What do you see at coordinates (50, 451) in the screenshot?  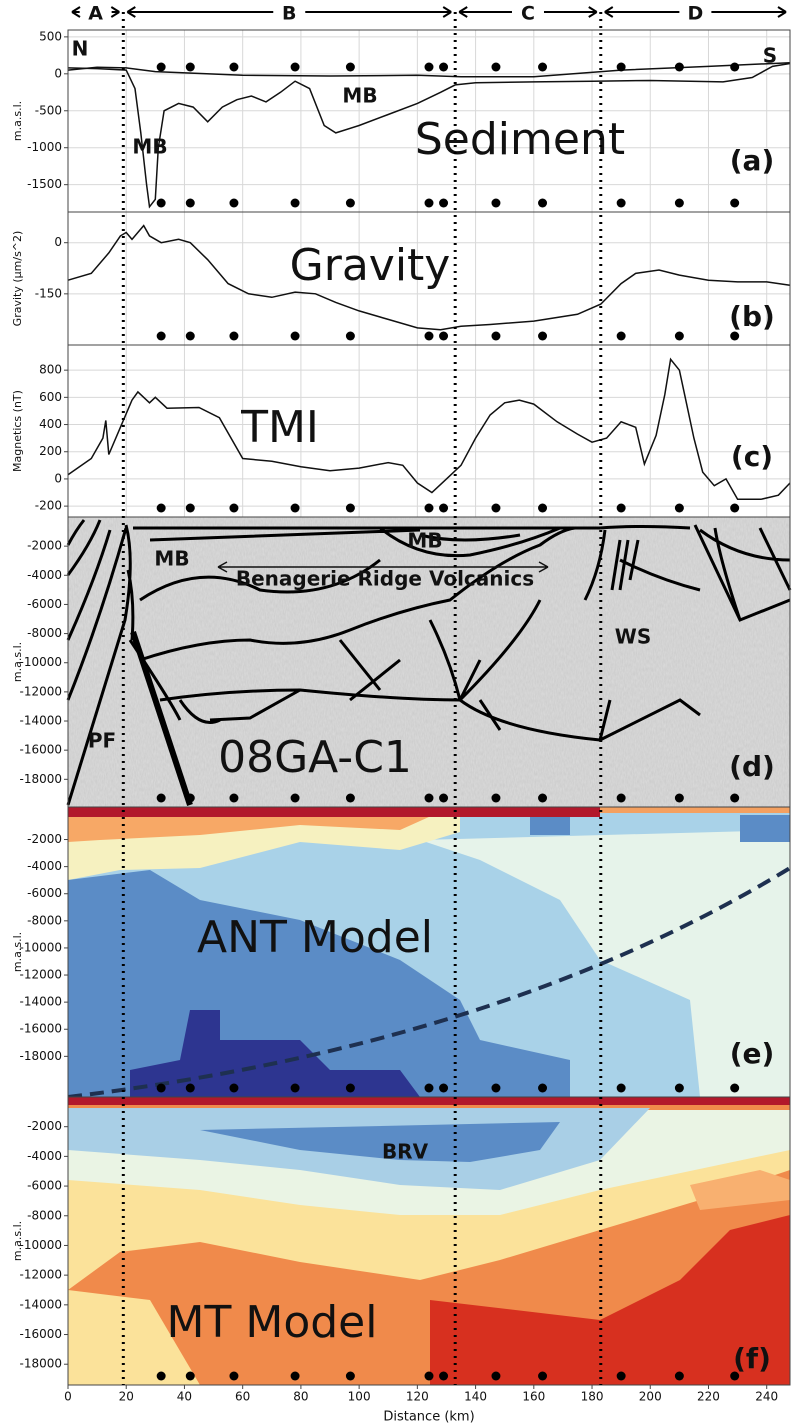 I see `y-tick-label: 200` at bounding box center [50, 451].